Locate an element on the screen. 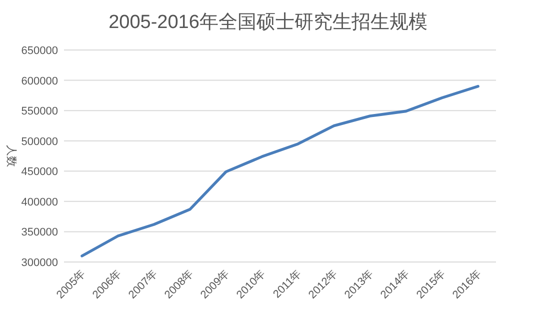  chart-title: 2005-2016年全国硕士研究生招生规模 is located at coordinates (268, 22).